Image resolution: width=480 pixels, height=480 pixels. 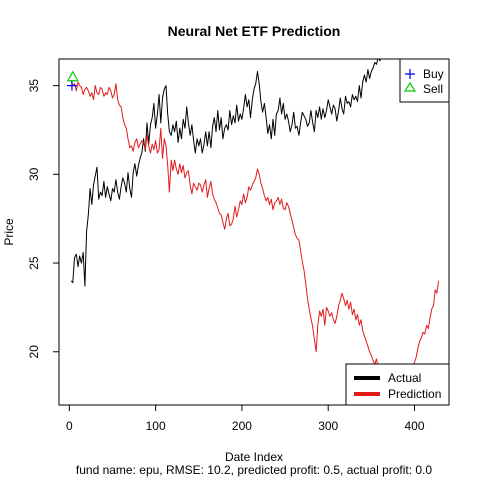 I want to click on y-axis: 20 25 30 35, so click(x=43, y=219).